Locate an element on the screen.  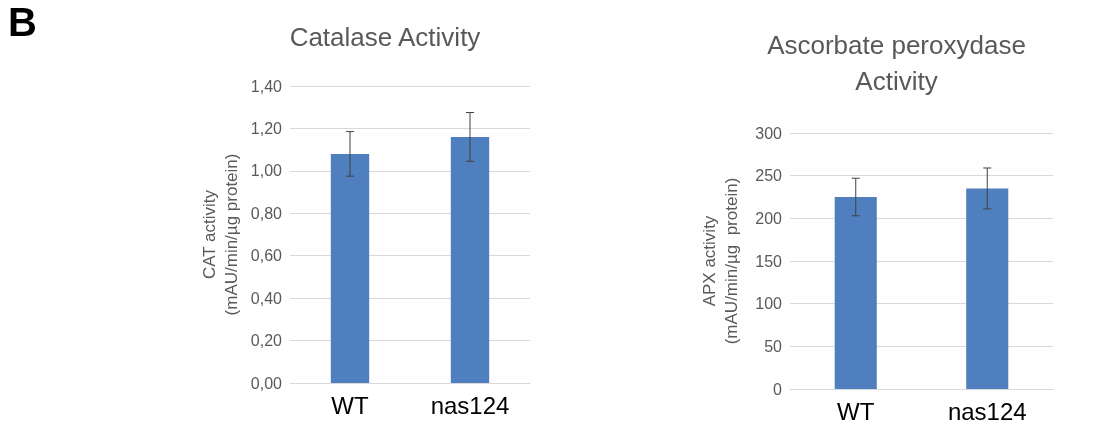
y-axis-title: CAT activity (mAU/min/µg protein) is located at coordinates (220, 234).